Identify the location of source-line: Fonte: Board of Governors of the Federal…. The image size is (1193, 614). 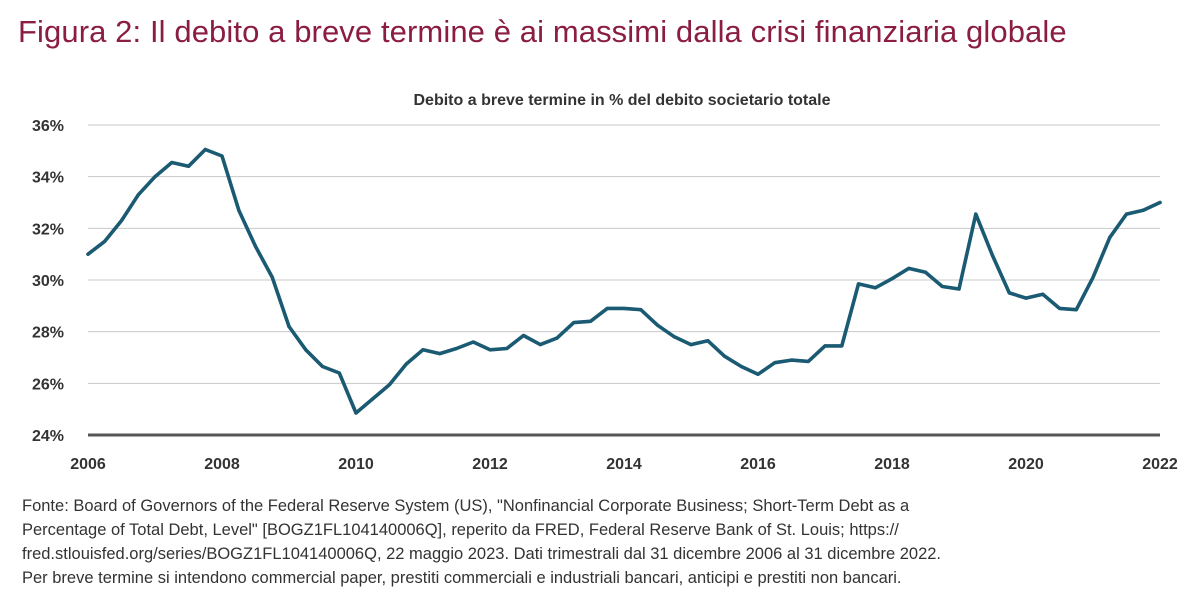
(466, 506).